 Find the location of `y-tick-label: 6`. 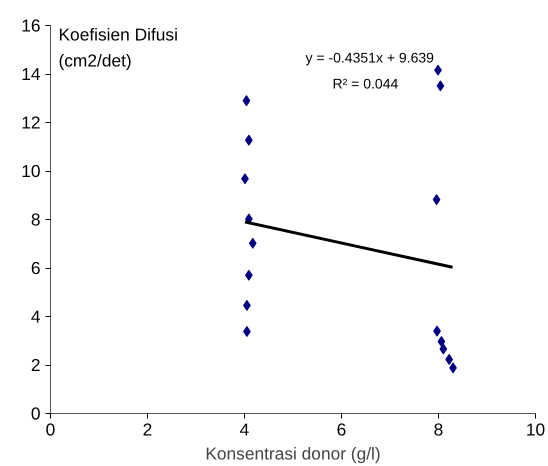

y-tick-label: 6 is located at coordinates (35, 268).